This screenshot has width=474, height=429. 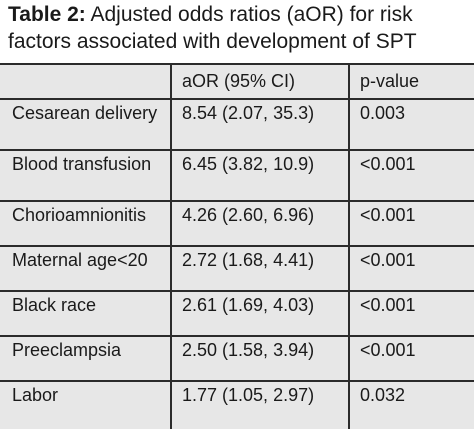 What do you see at coordinates (411, 124) in the screenshot?
I see `p-value-cell: 0.003` at bounding box center [411, 124].